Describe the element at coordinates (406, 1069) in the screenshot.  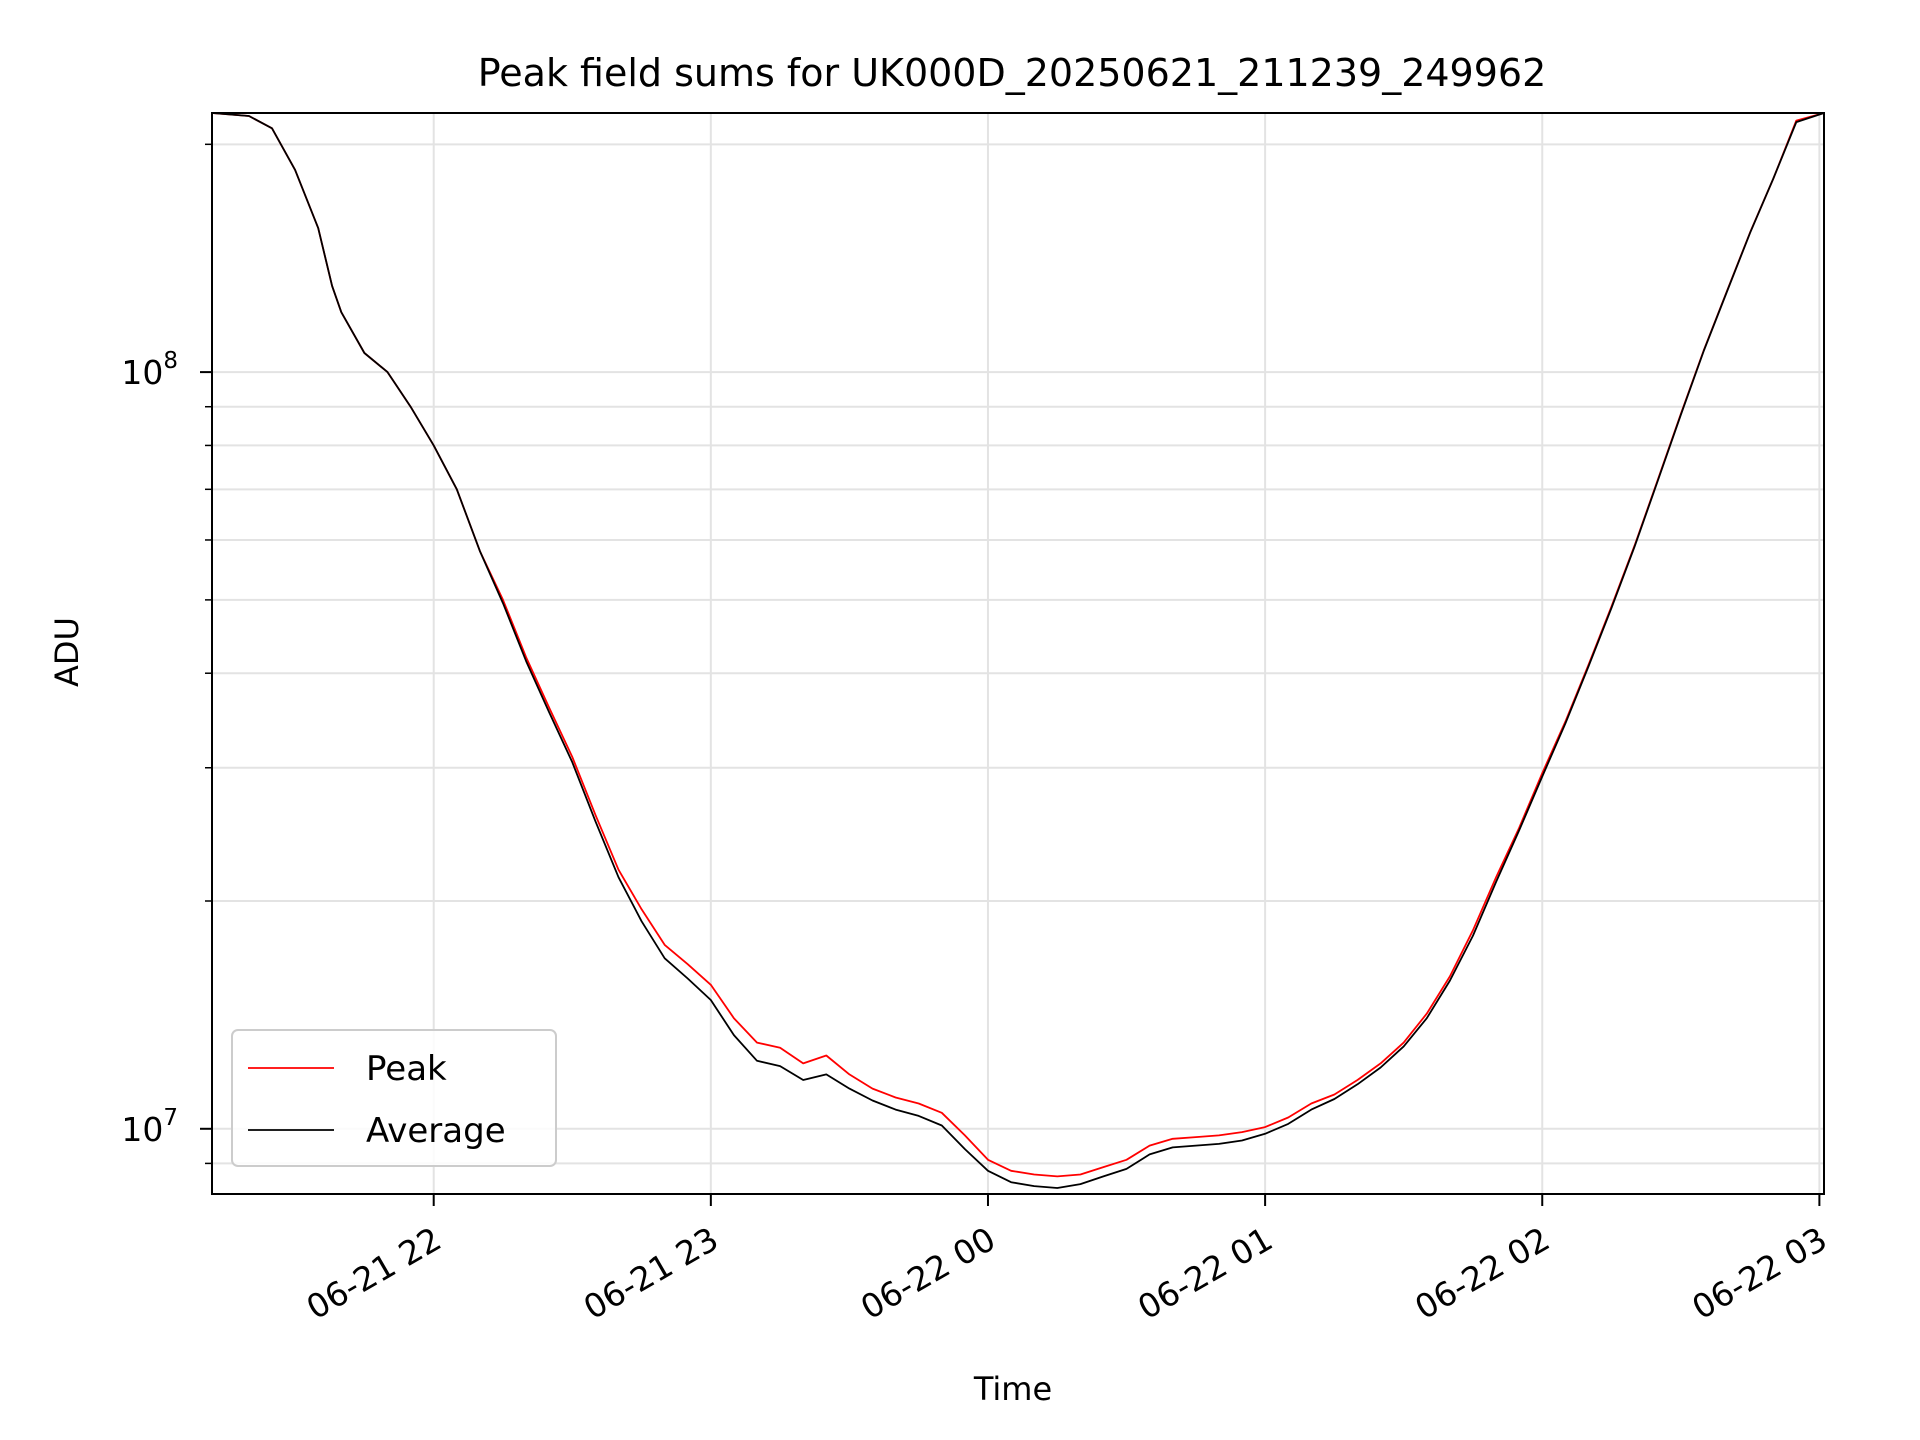
I see `legend-label-peak: Peak` at that location.